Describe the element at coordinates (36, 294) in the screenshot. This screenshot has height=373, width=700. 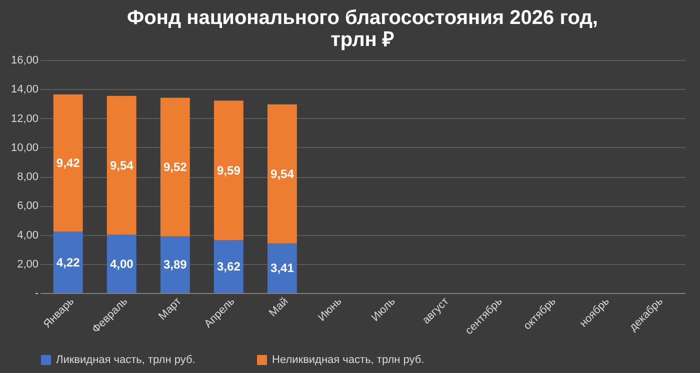
I see `y-tick-label: -` at that location.